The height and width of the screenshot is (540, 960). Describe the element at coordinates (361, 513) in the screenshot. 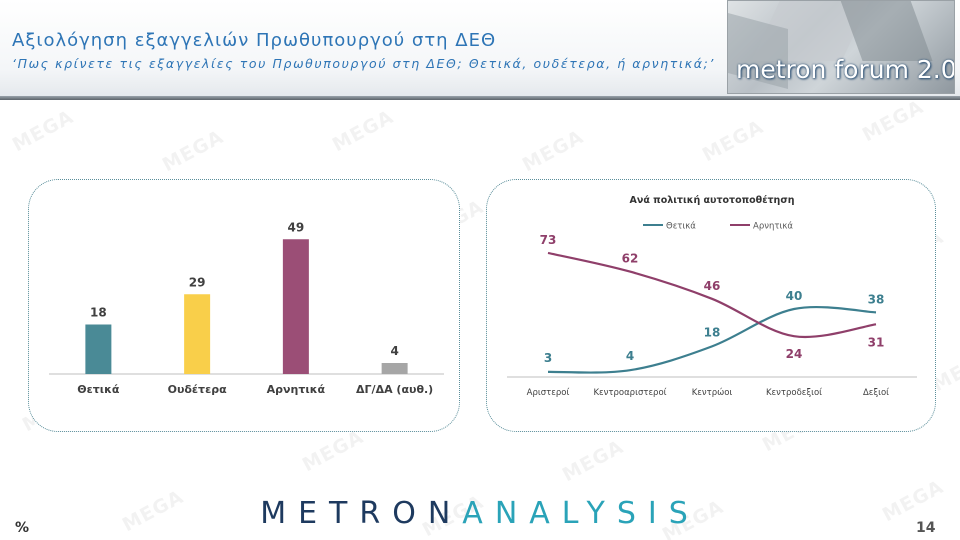

I see `brand-metron: METRON` at that location.